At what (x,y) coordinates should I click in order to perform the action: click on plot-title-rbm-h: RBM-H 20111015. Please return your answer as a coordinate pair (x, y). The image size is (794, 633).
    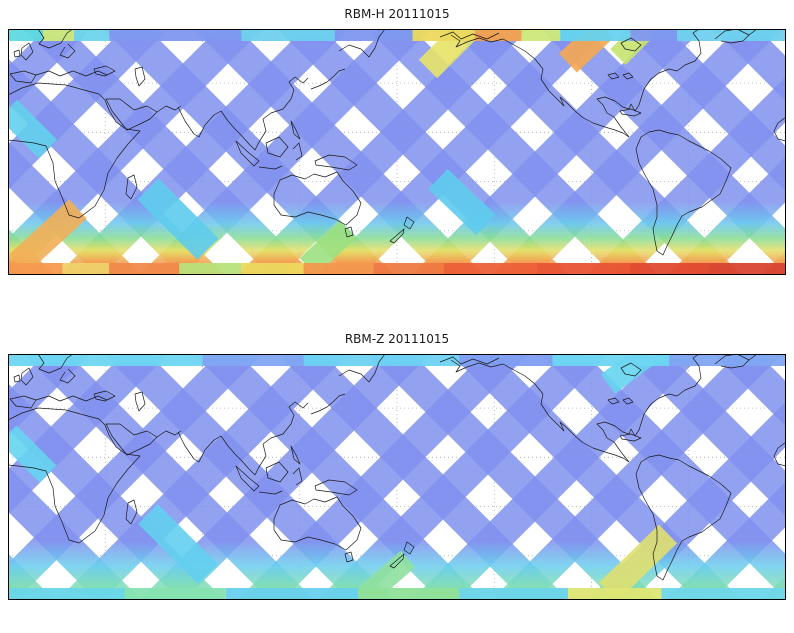
    Looking at the image, I should click on (397, 14).